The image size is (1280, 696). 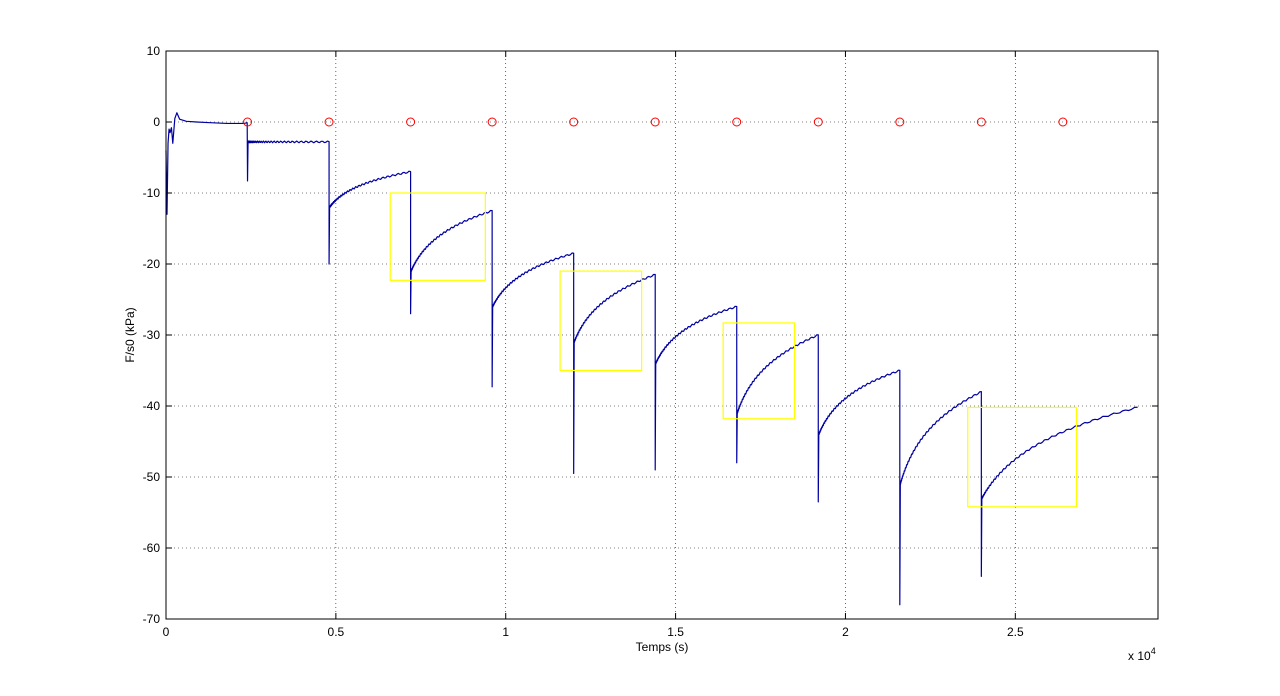 I want to click on x-tick-label: 2.5, so click(x=1015, y=632).